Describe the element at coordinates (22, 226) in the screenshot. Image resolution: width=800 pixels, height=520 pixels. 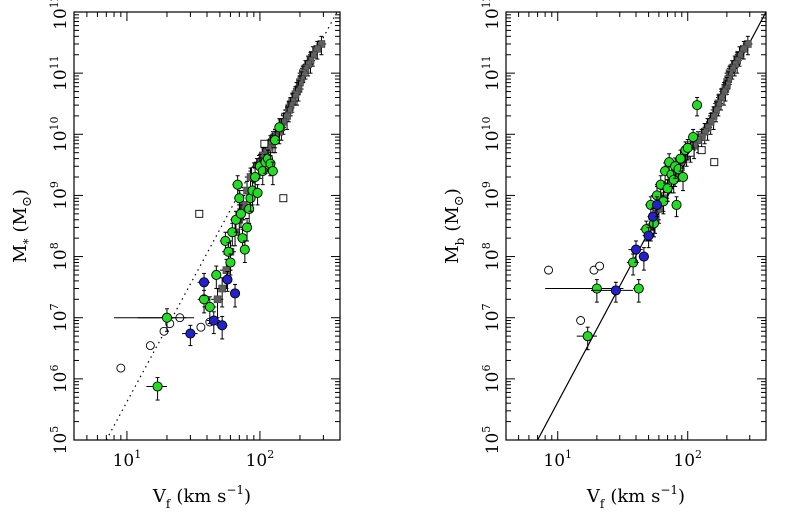
I see `ylabel-left: M*(M⊙)` at that location.